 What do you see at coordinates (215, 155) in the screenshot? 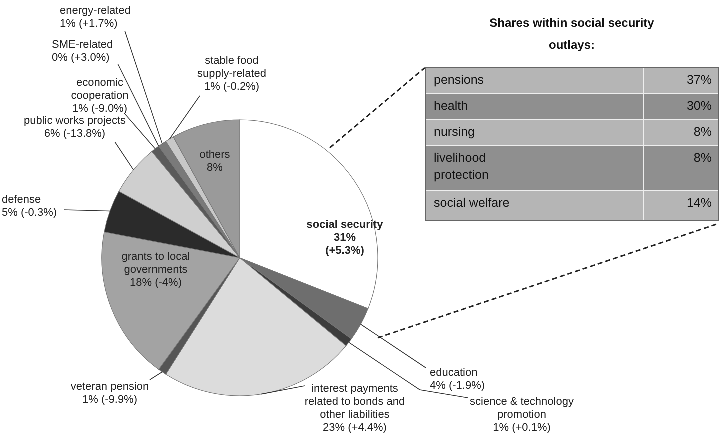
I see `slice-label: others` at bounding box center [215, 155].